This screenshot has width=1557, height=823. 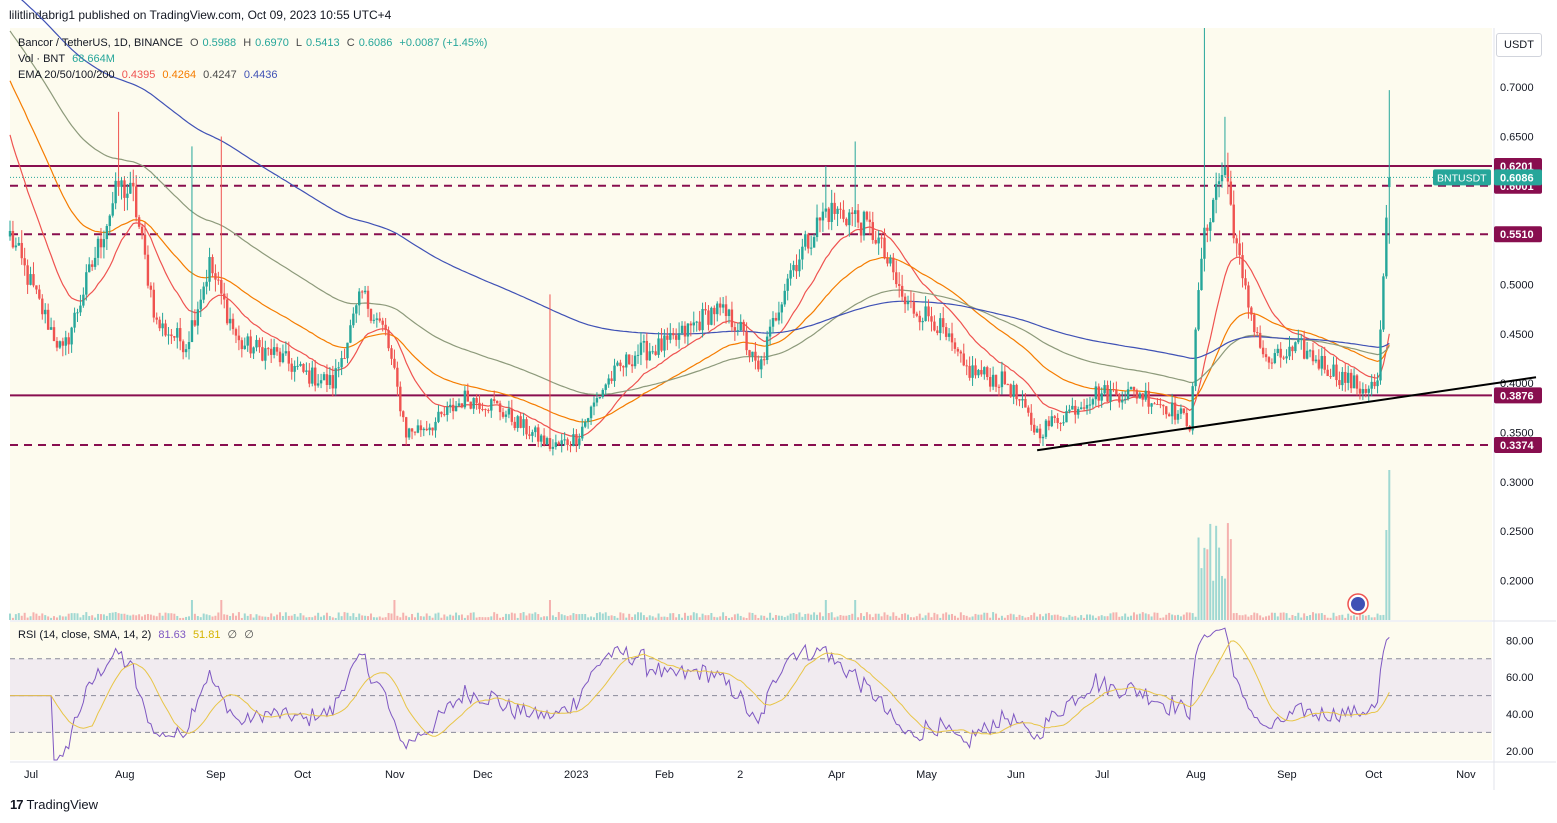 What do you see at coordinates (1519, 45) in the screenshot?
I see `currency-selector: USDT` at bounding box center [1519, 45].